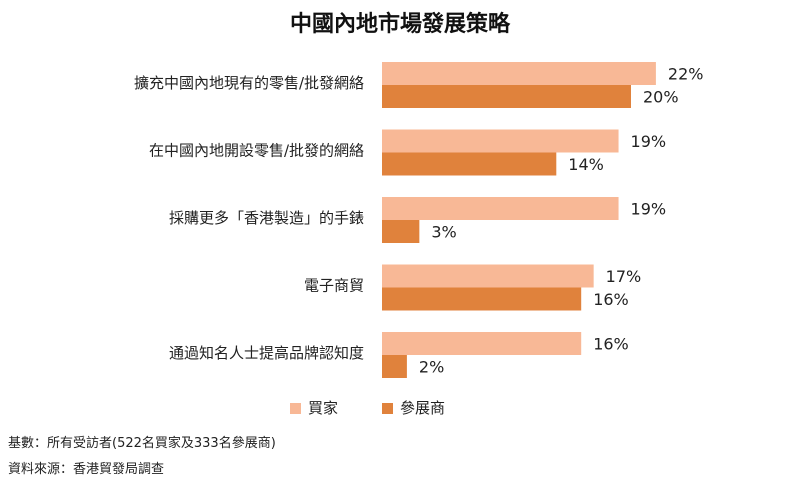 The width and height of the screenshot is (800, 488). I want to click on footnote-base: 基數：所有受訪者(522名買家及333名參展商), so click(142, 443).